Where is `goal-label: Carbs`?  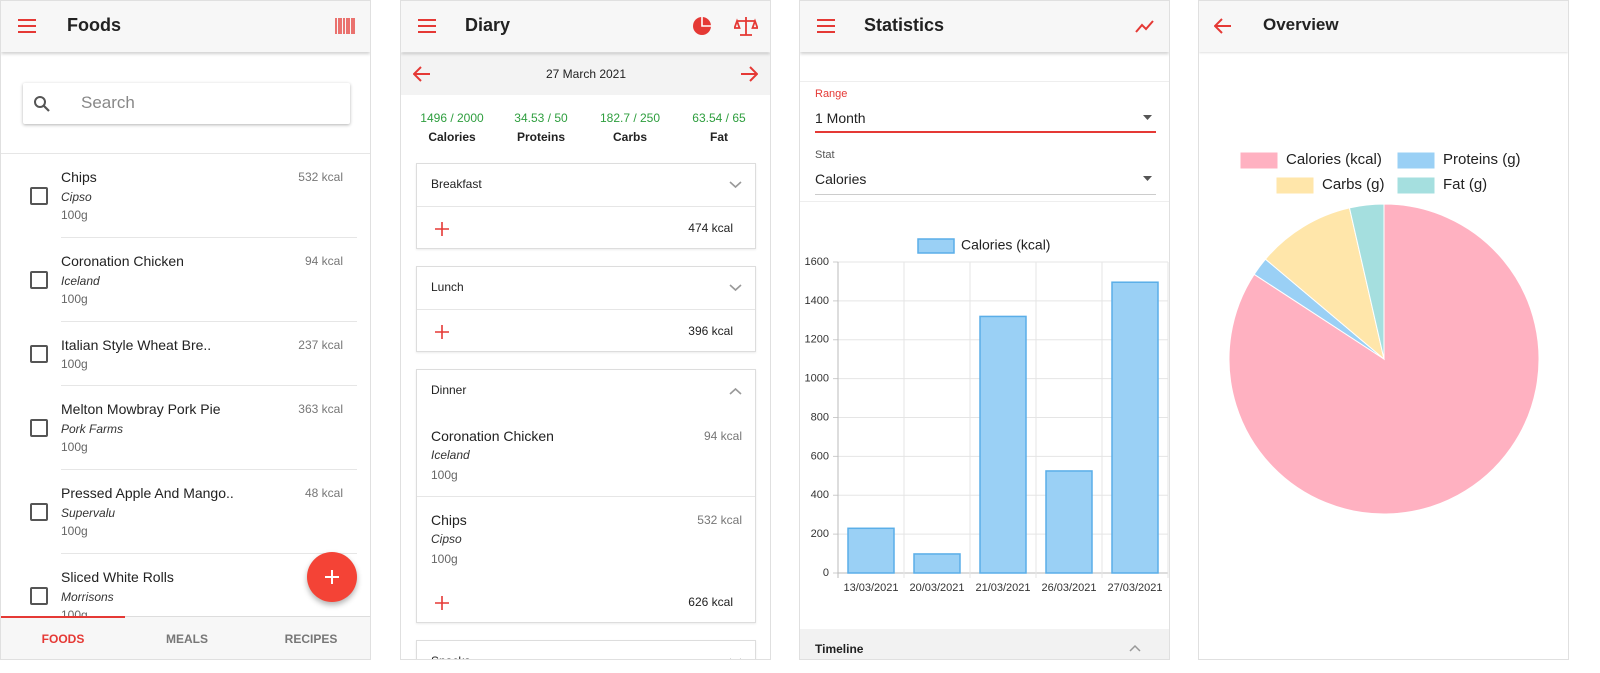
goal-label: Carbs is located at coordinates (630, 137).